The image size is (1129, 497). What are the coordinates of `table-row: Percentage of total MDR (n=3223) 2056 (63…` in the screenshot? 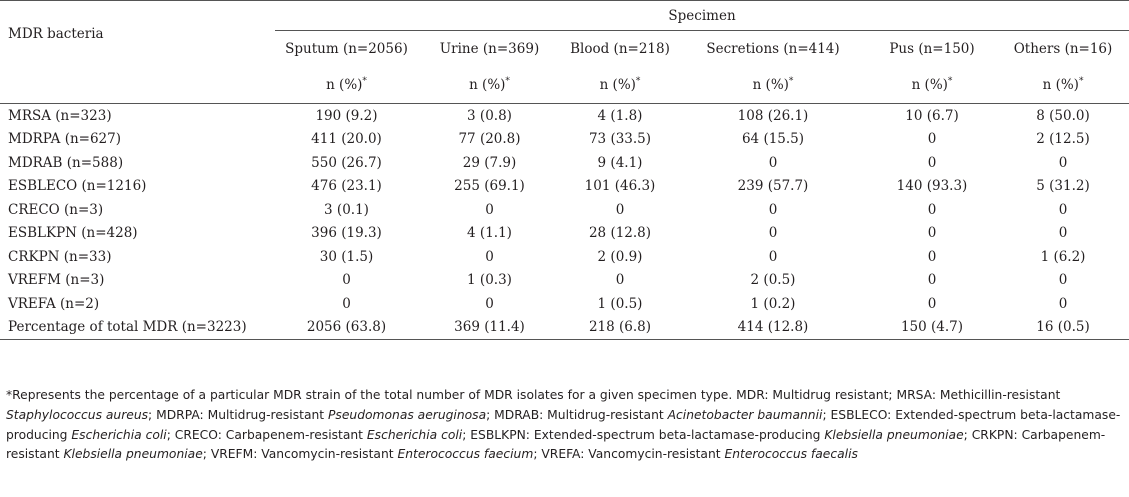 It's located at (564, 327).